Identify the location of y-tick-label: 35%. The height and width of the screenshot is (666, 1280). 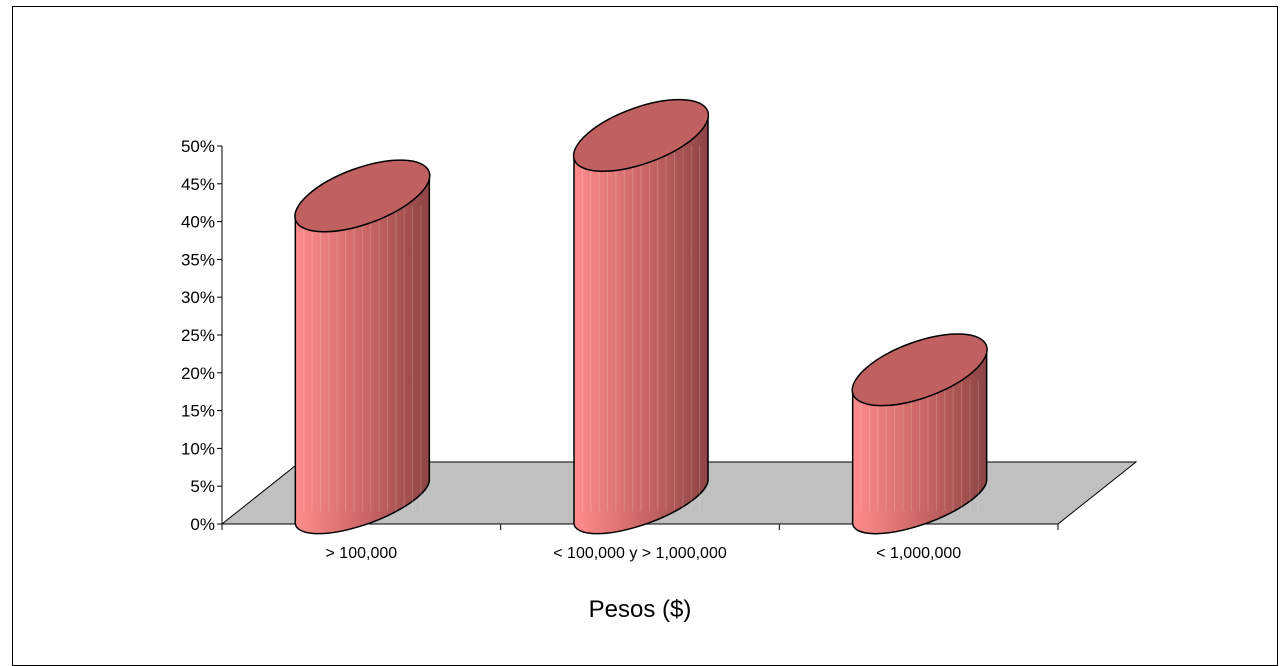
(198, 259).